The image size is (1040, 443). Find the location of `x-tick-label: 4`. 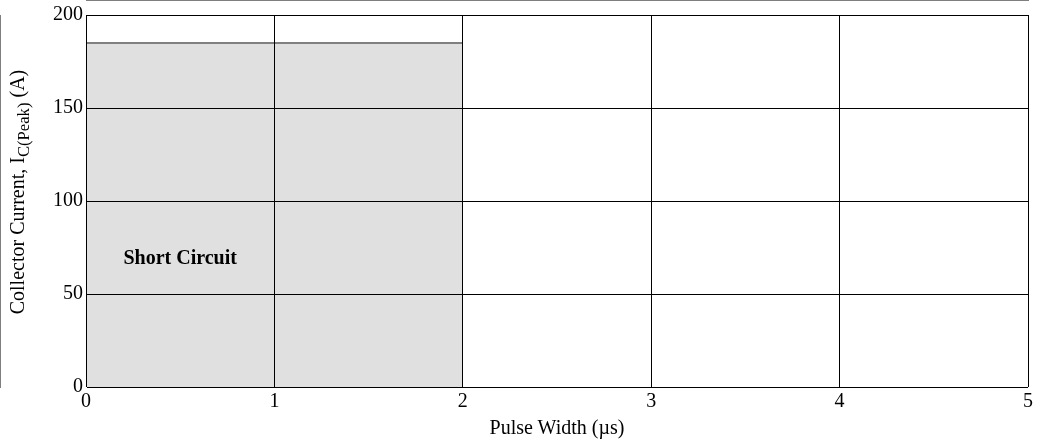

x-tick-label: 4 is located at coordinates (839, 400).